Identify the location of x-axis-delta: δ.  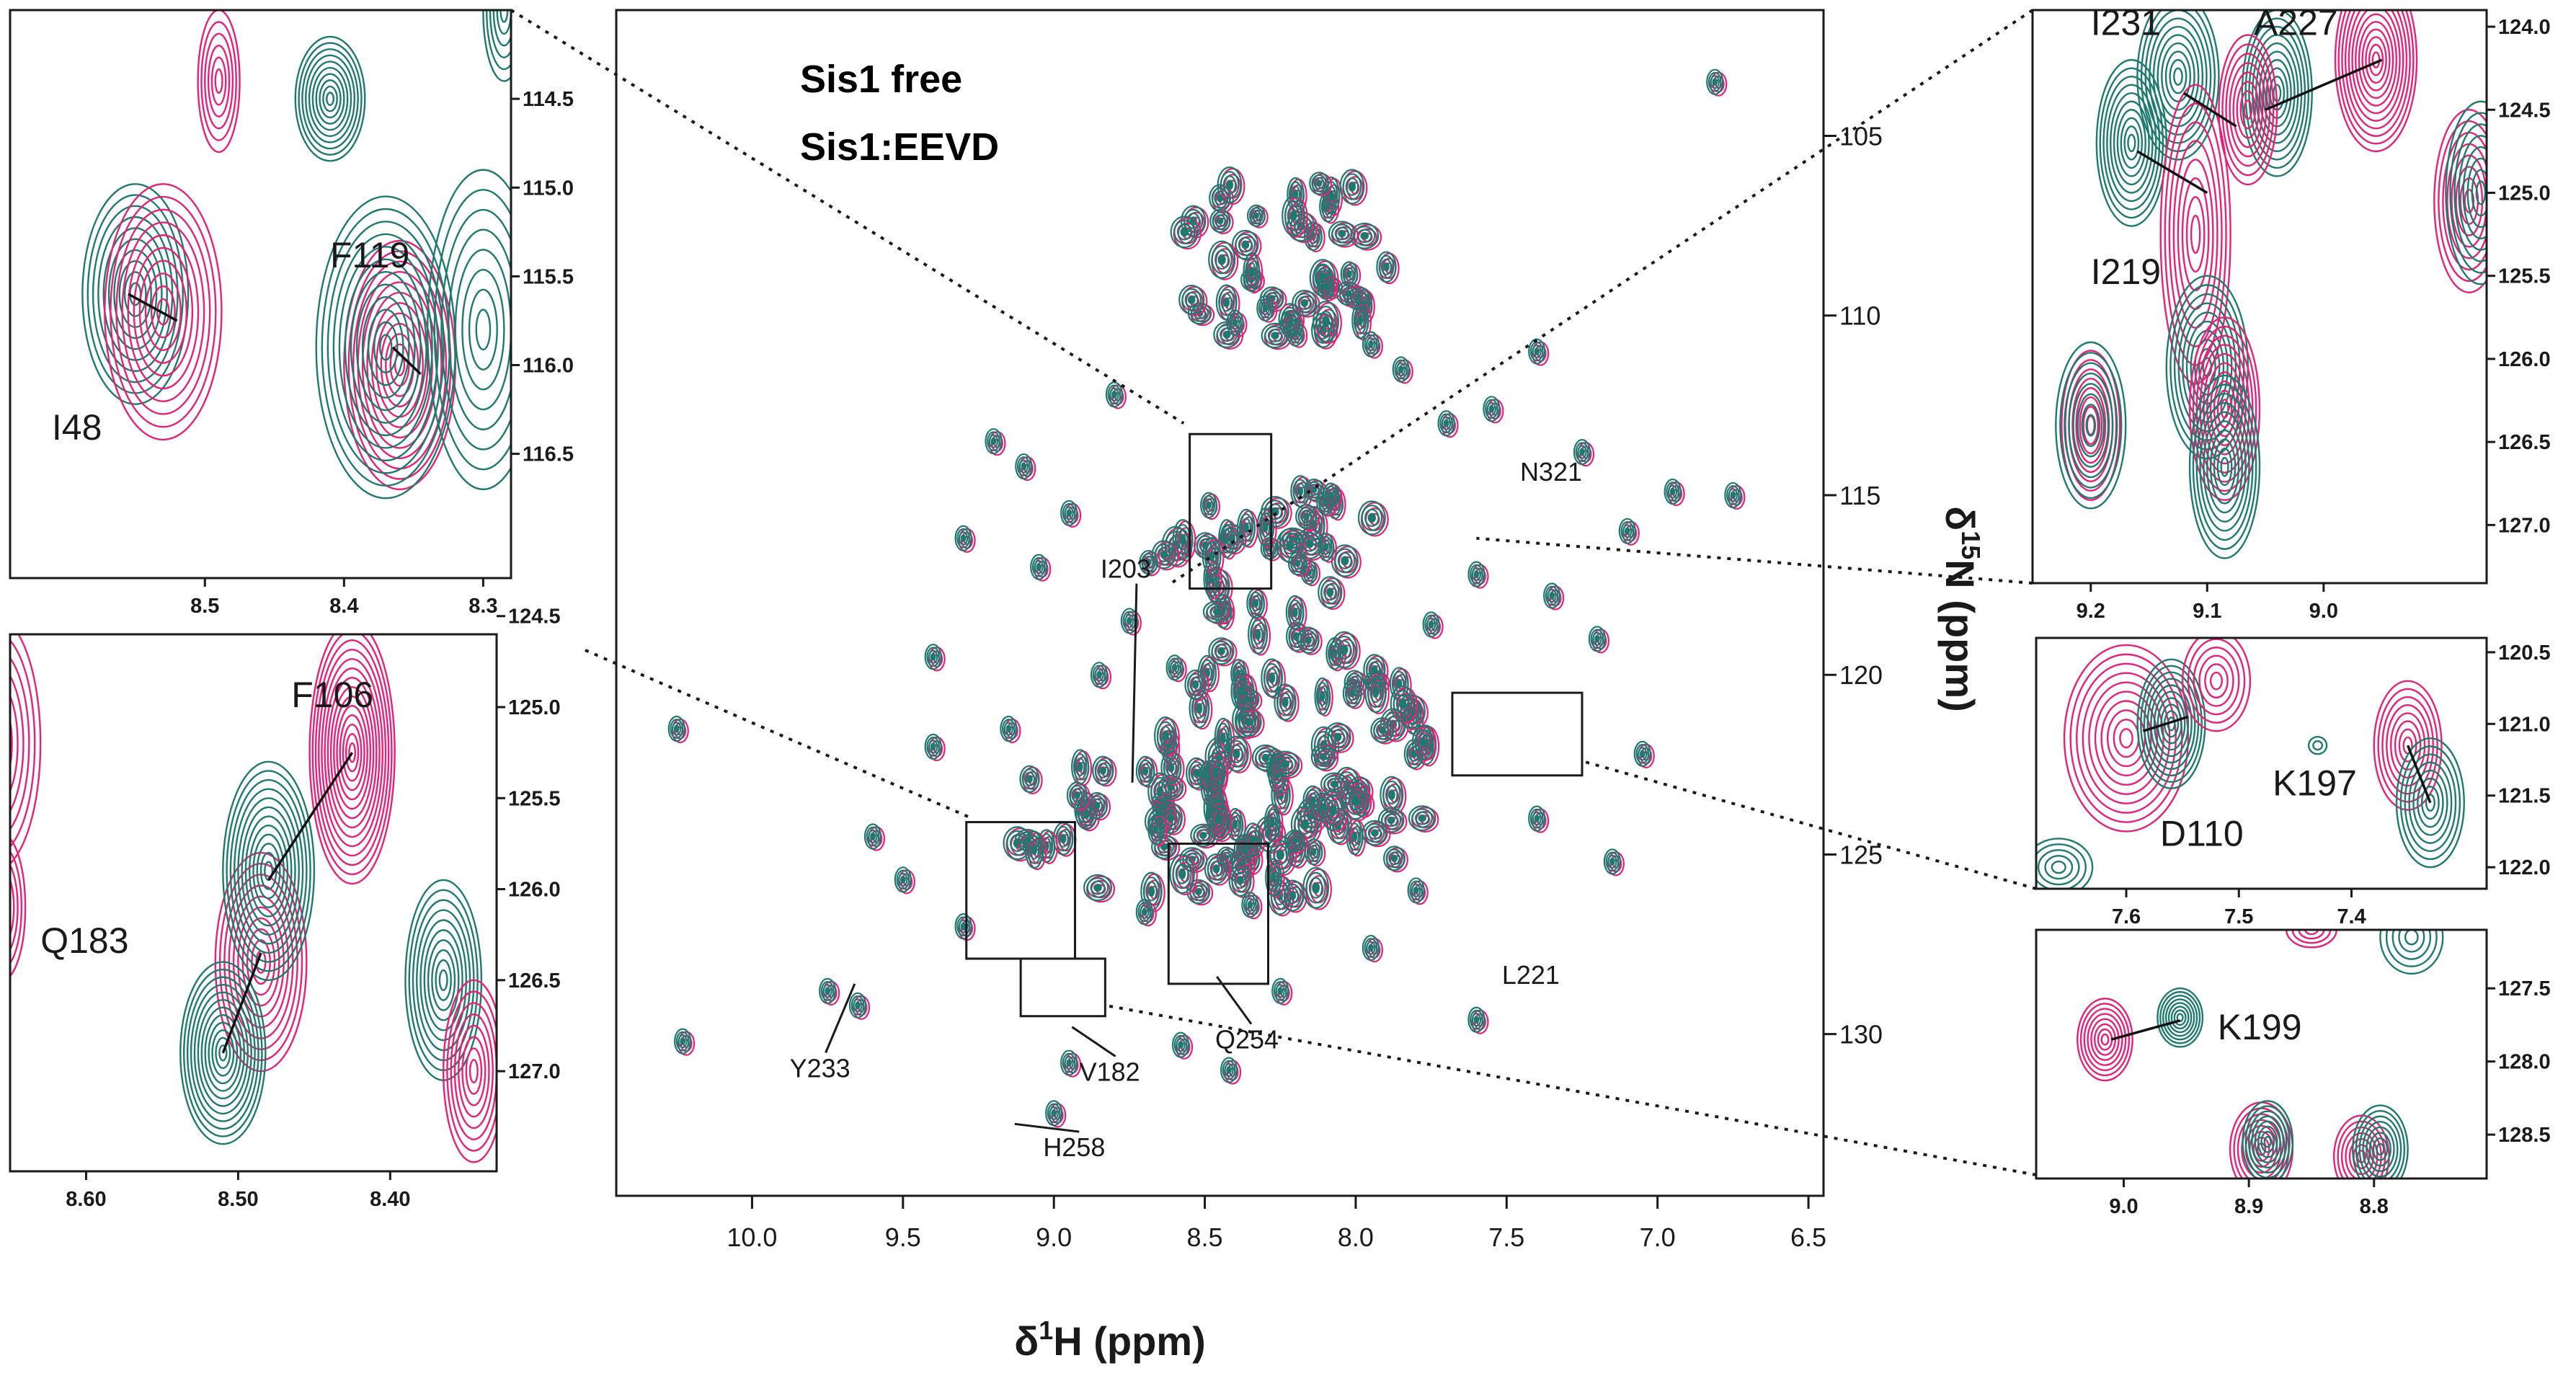
(1026, 1341).